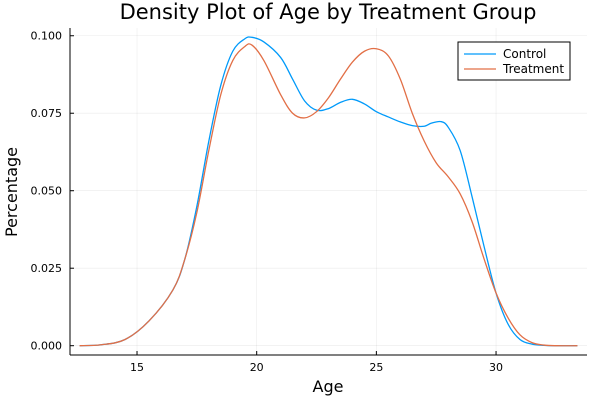 Image resolution: width=600 pixels, height=400 pixels. Describe the element at coordinates (533, 69) in the screenshot. I see `legend-label-treatment: Treatment` at that location.